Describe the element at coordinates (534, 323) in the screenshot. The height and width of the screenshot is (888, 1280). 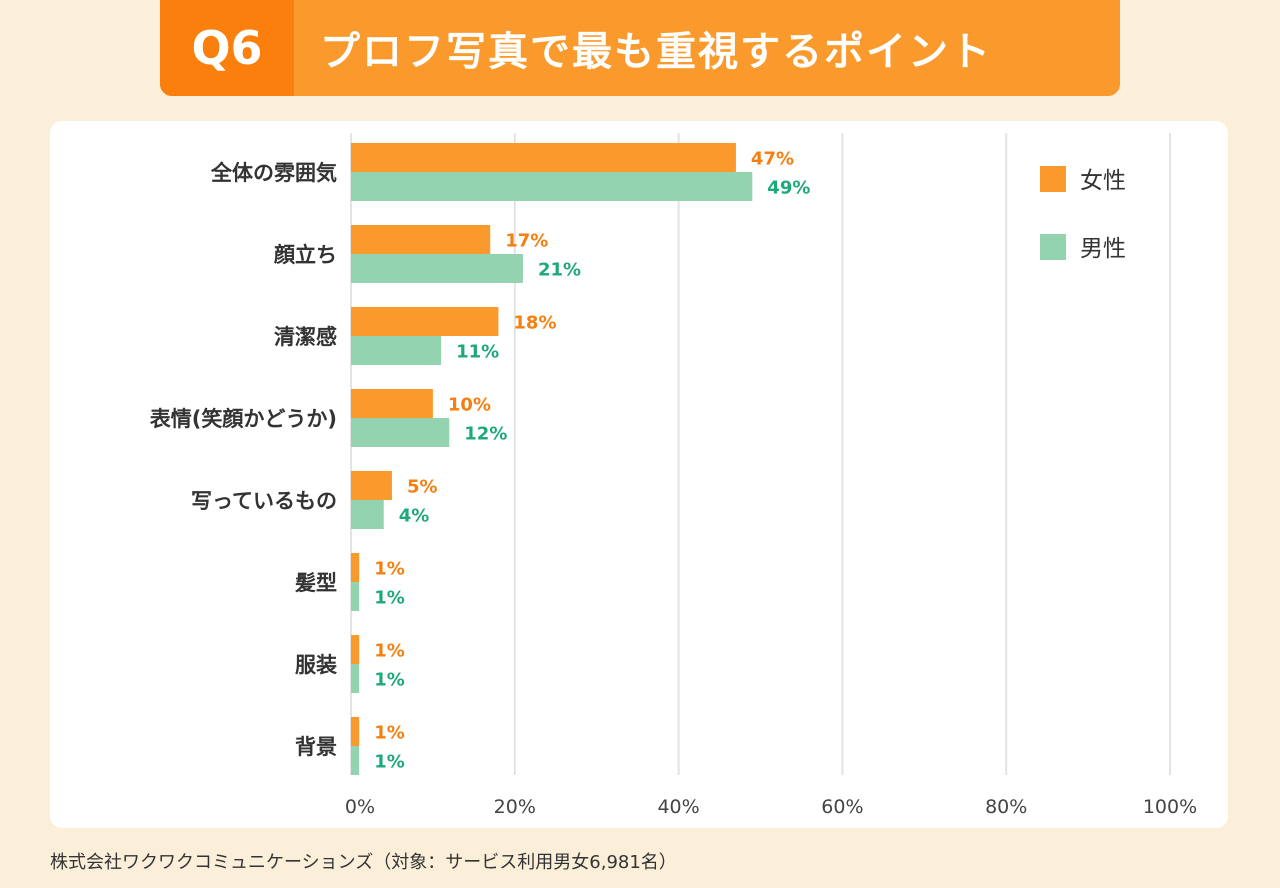
I see `data-label: 18%` at that location.